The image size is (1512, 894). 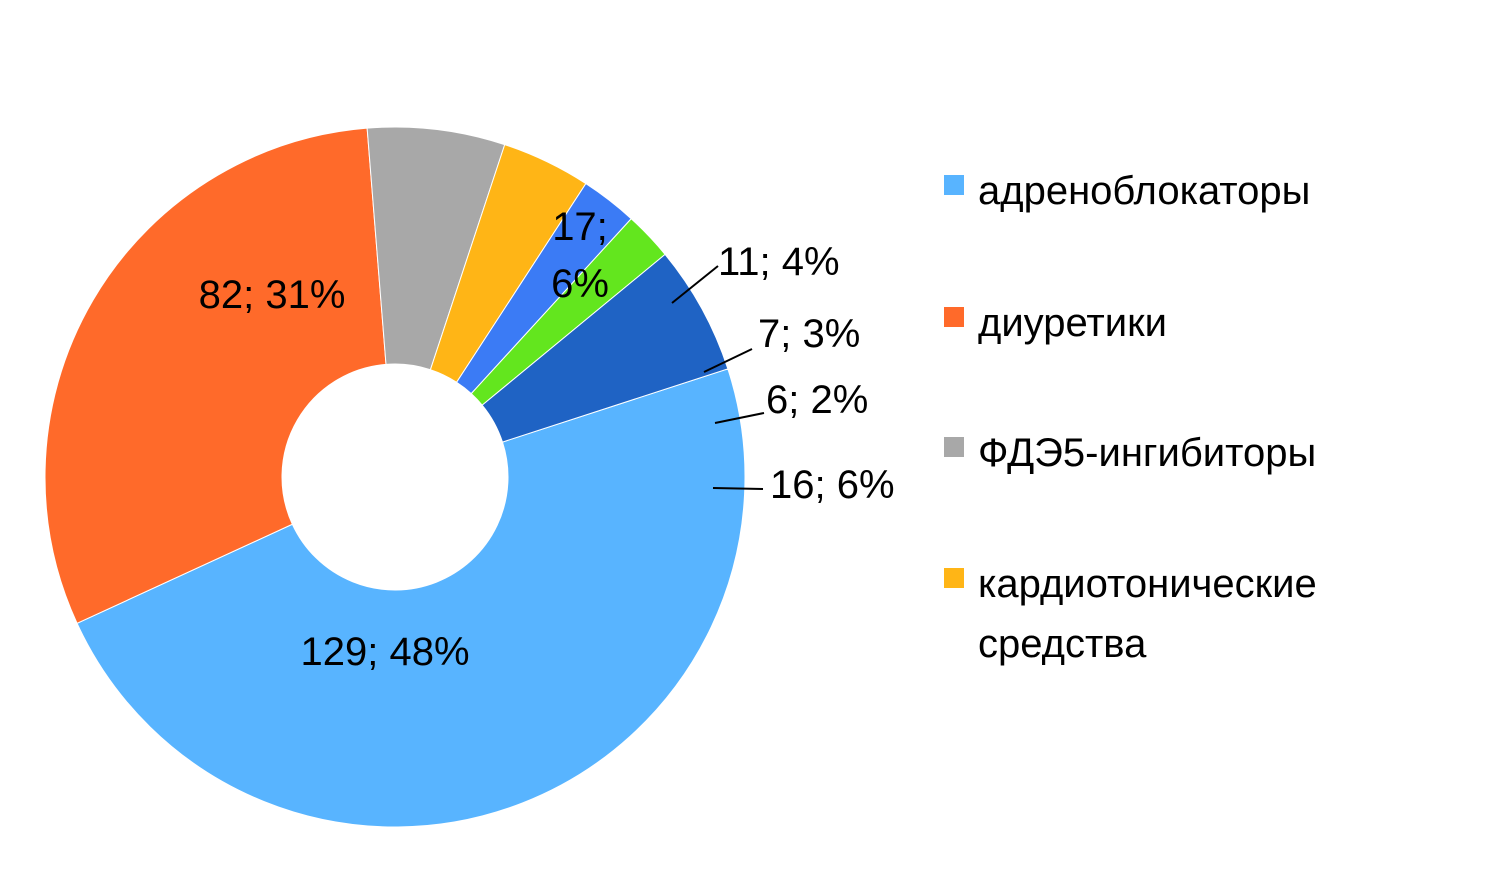 What do you see at coordinates (817, 400) in the screenshot?
I see `data-label-6: 6; 2%` at bounding box center [817, 400].